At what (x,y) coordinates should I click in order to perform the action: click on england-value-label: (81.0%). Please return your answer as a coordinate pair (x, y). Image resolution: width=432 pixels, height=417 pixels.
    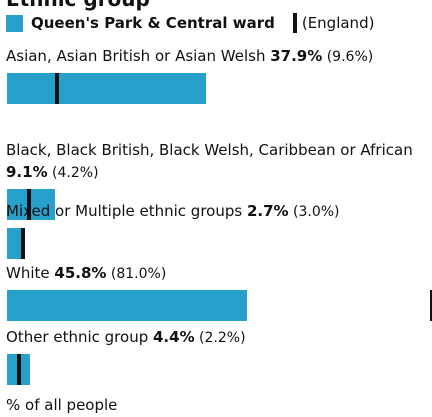
    Looking at the image, I should click on (136, 274).